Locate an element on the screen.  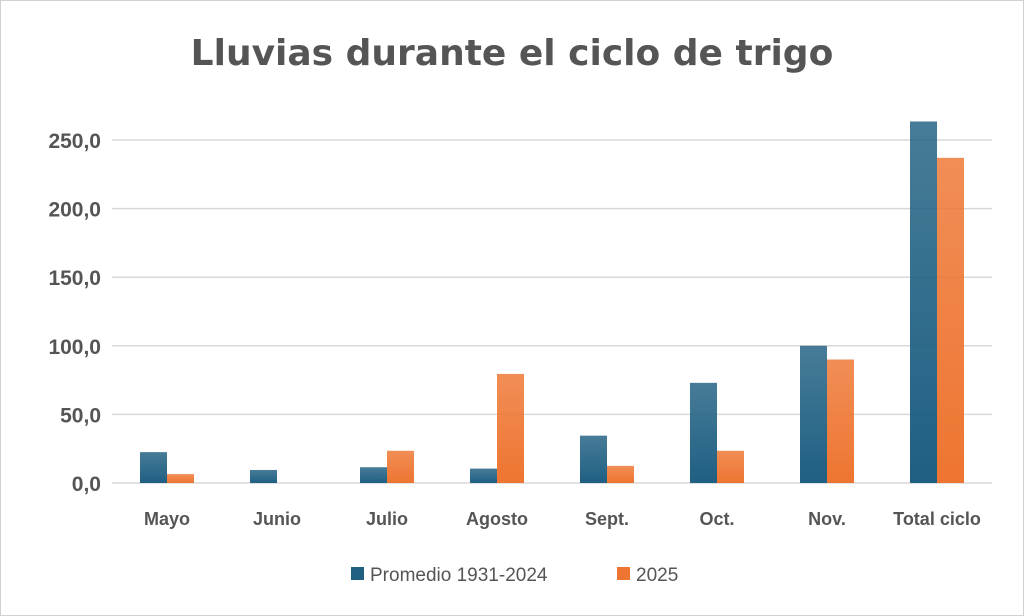
x-tick-label: Agosto is located at coordinates (497, 519).